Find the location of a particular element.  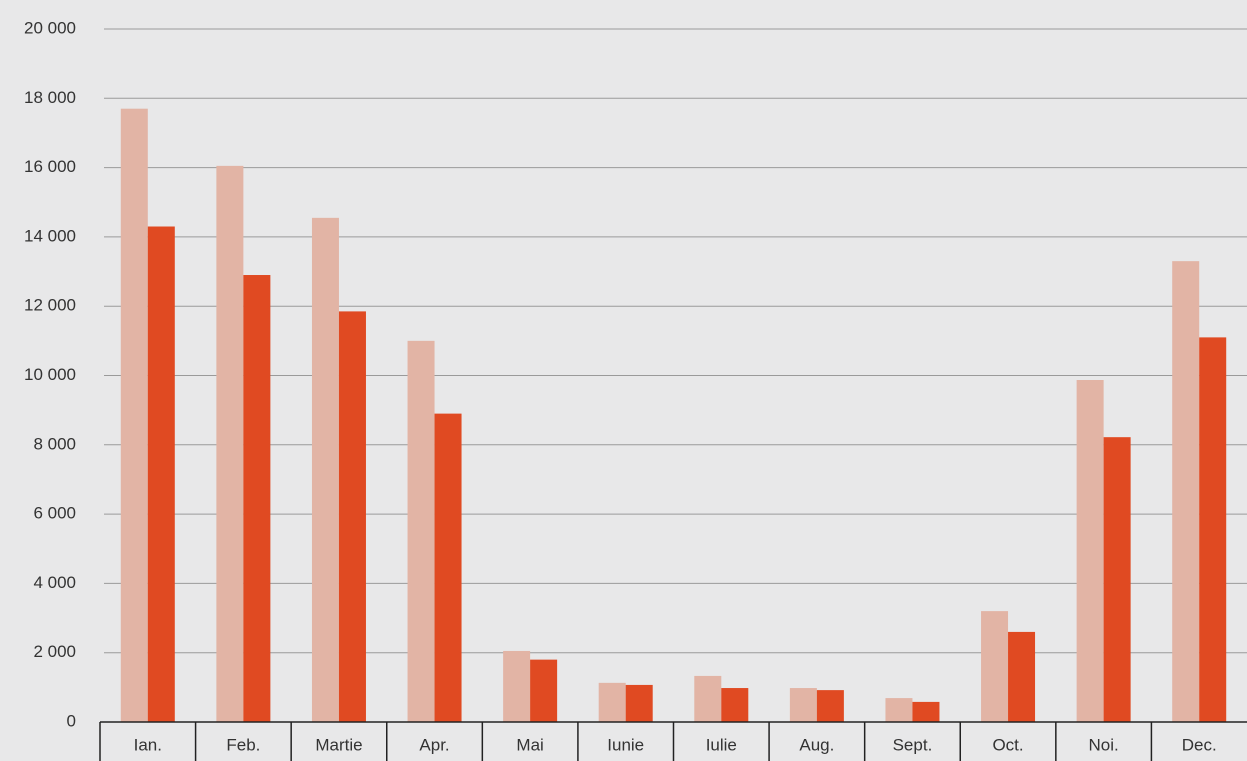

y-tick-label: 10 000 is located at coordinates (50, 374).